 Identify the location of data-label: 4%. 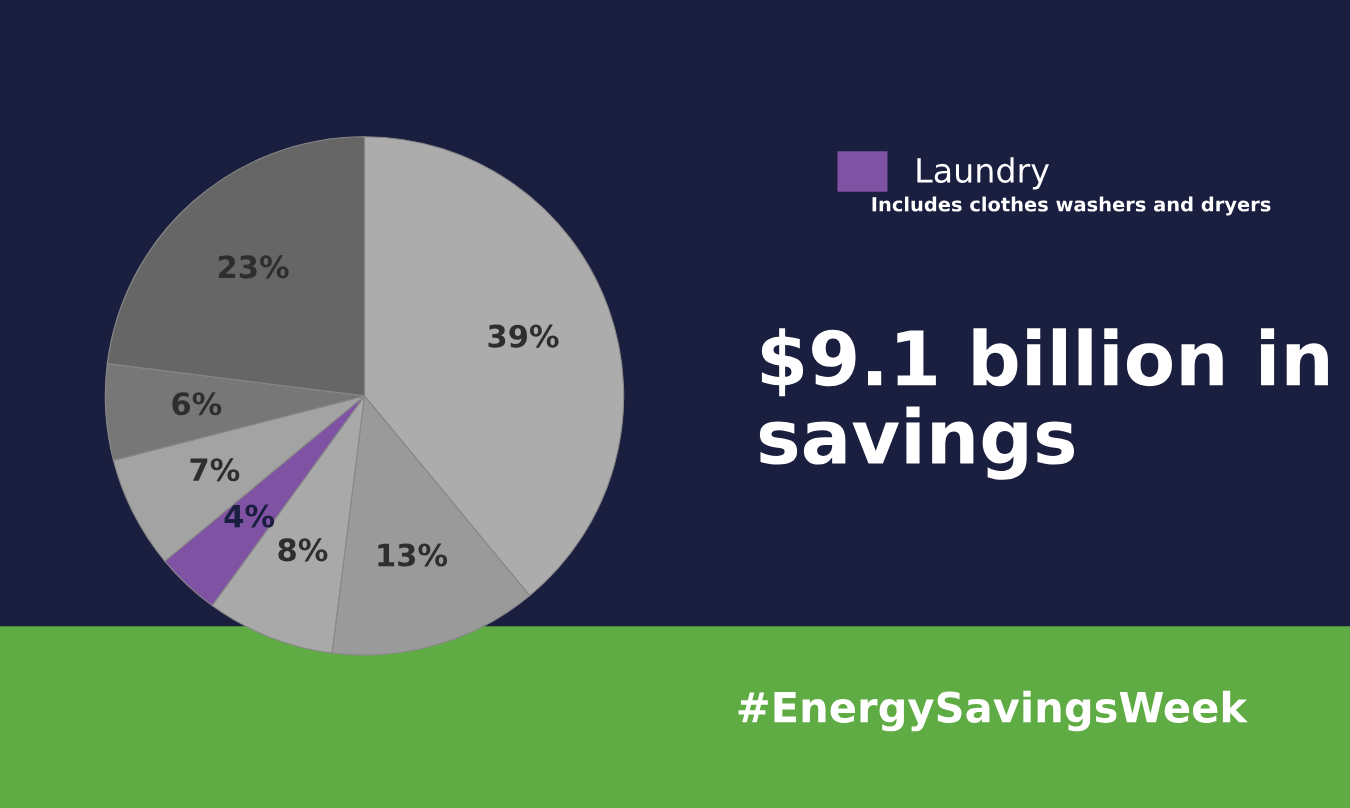
(249, 516).